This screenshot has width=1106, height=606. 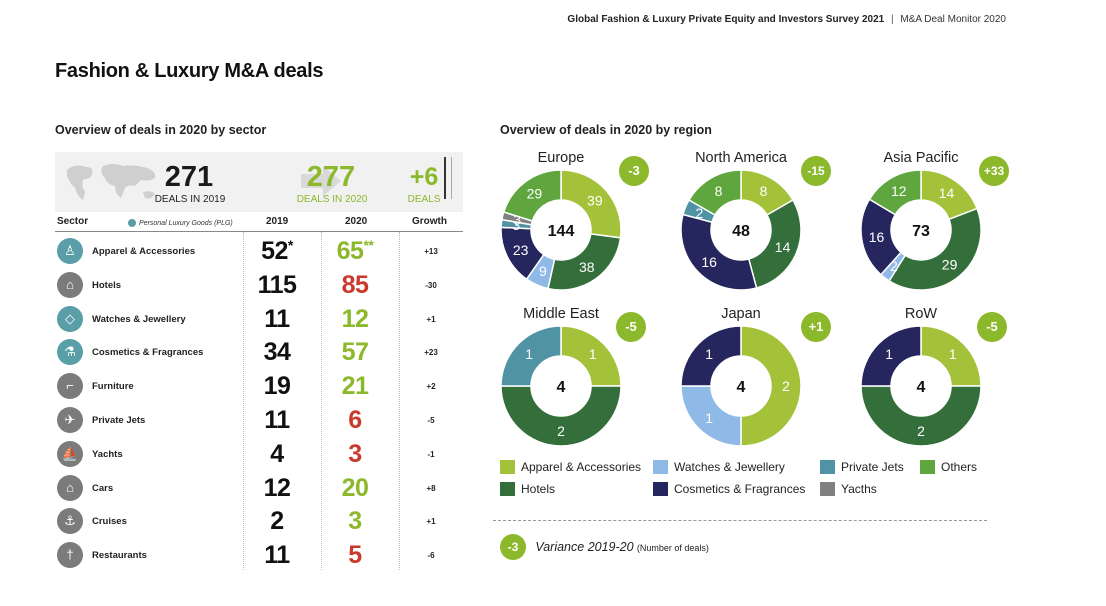 I want to click on region-variance-badge: +33, so click(x=994, y=171).